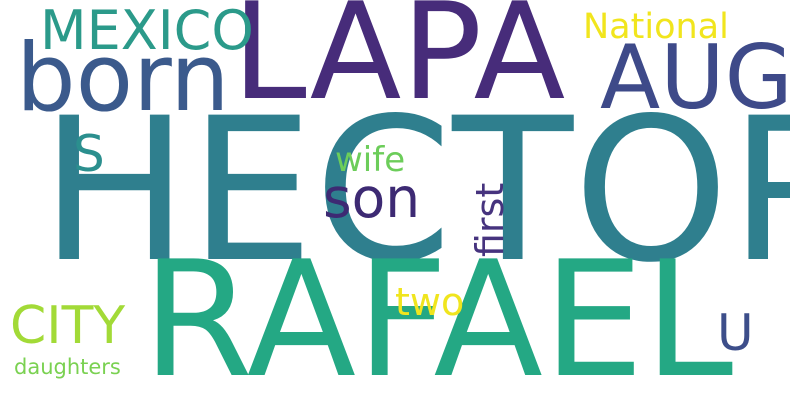 Image resolution: width=790 pixels, height=405 pixels. Describe the element at coordinates (735, 333) in the screenshot. I see `word-u: U` at that location.